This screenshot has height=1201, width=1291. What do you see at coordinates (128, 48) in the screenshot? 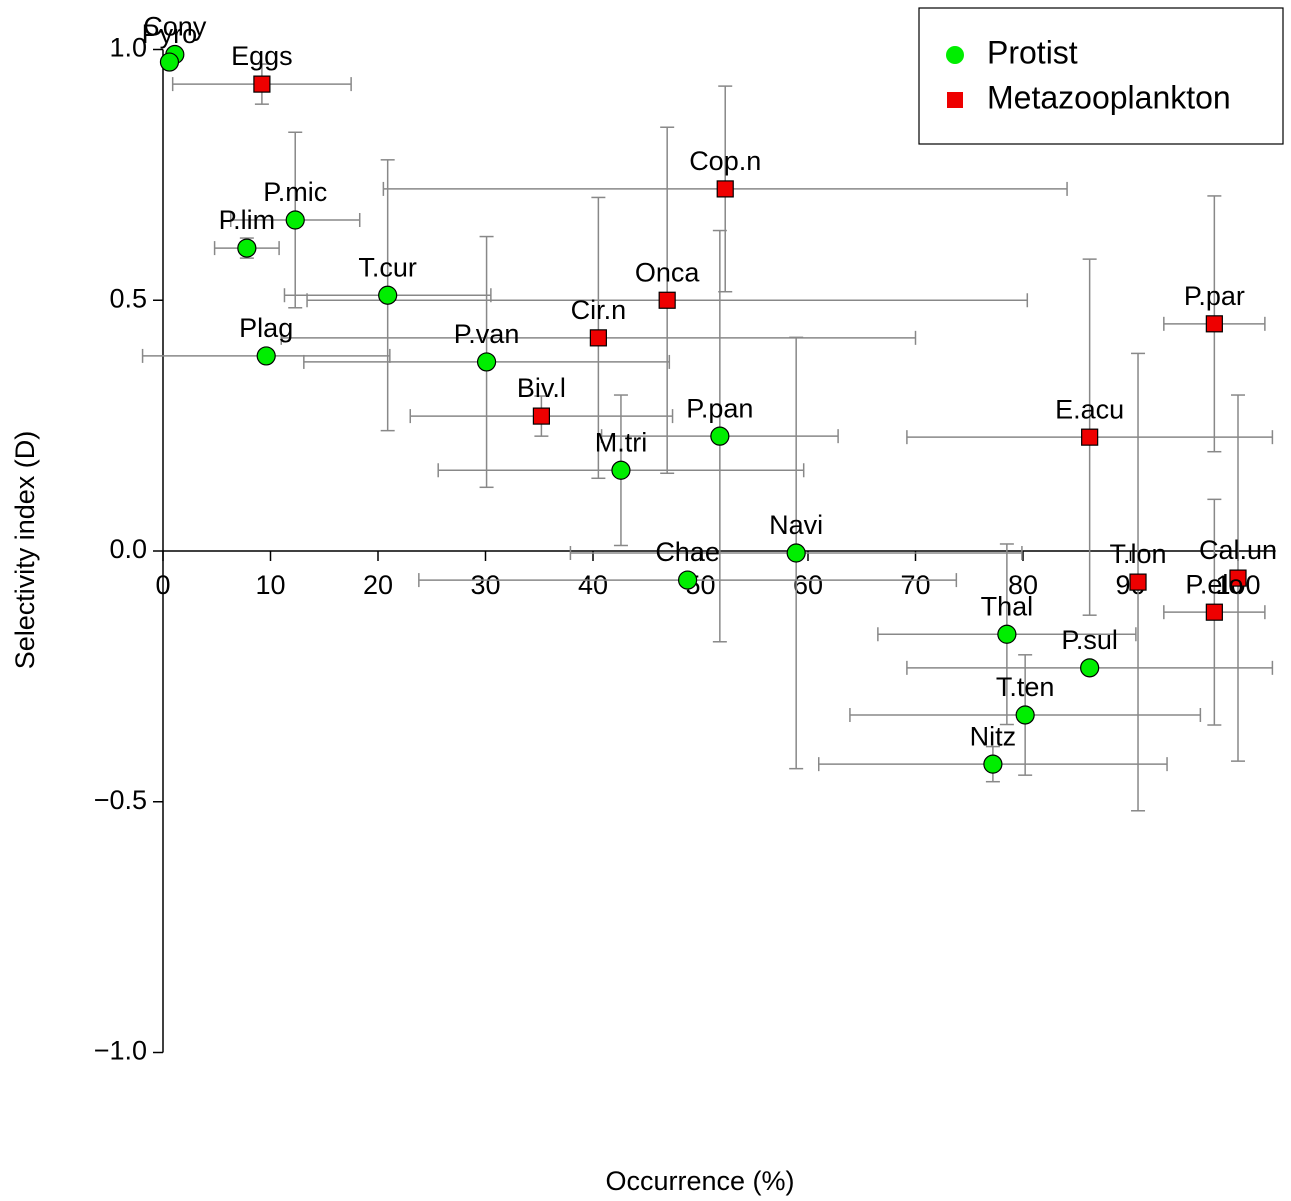
I see `y-tick-label: 1.0` at bounding box center [128, 48].